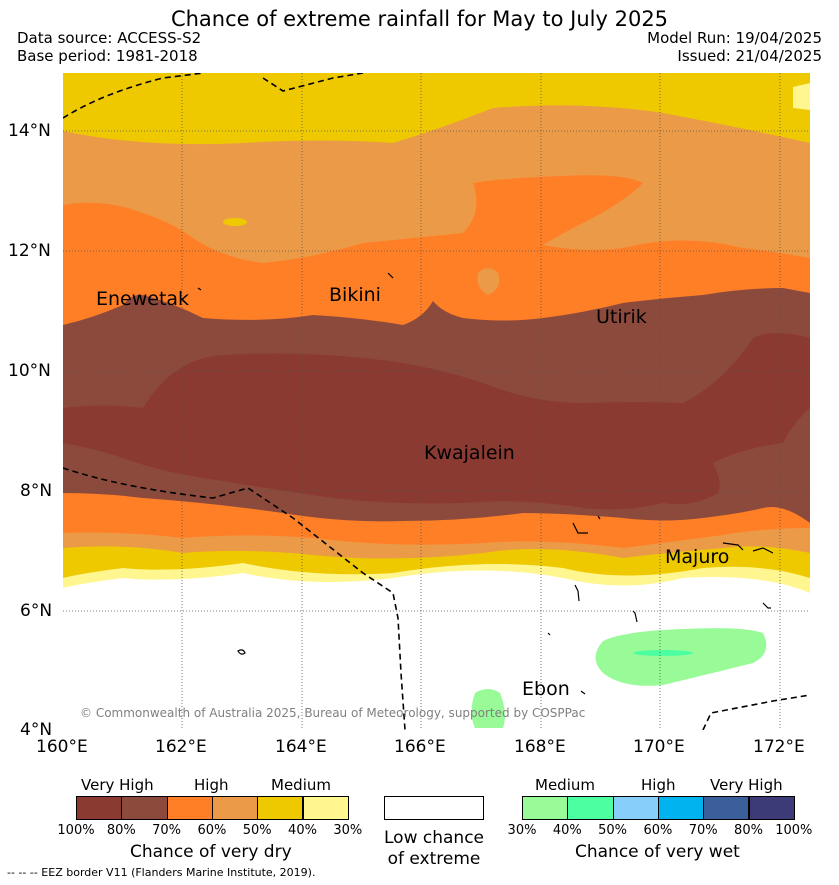 The width and height of the screenshot is (839, 885). What do you see at coordinates (211, 852) in the screenshot?
I see `dry-legend-title: Chance of very dry` at bounding box center [211, 852].